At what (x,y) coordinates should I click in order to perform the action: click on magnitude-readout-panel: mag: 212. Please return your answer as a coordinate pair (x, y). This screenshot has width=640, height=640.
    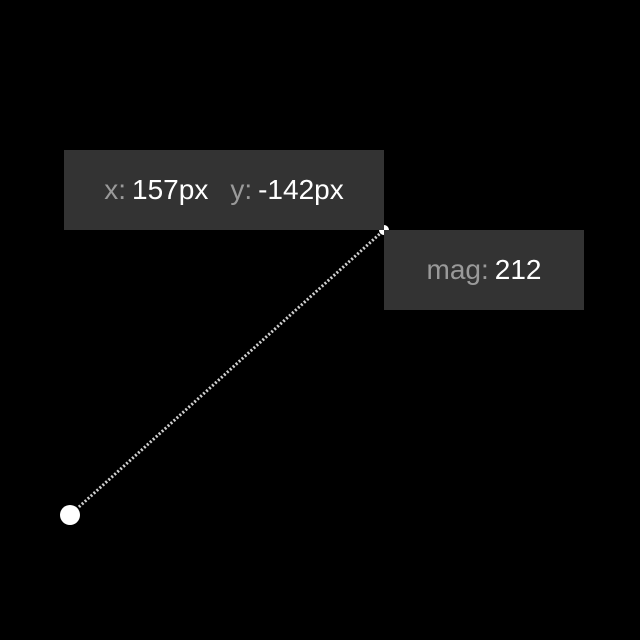
    Looking at the image, I should click on (484, 270).